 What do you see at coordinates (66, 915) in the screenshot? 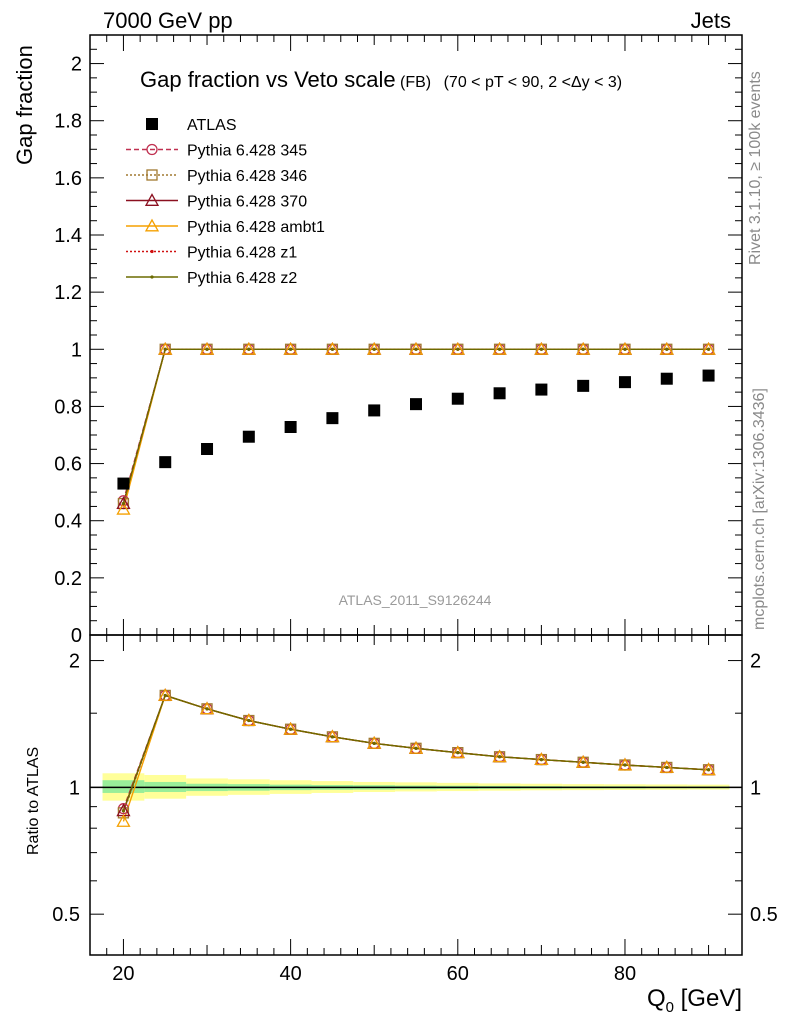
I see `ratio-y-tick-label: 0.5` at bounding box center [66, 915].